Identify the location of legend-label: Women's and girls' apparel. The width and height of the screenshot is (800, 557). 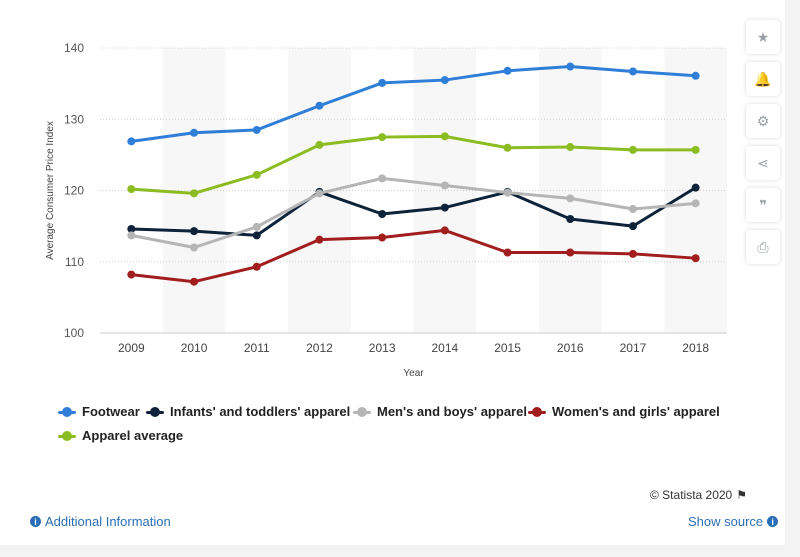
(636, 411).